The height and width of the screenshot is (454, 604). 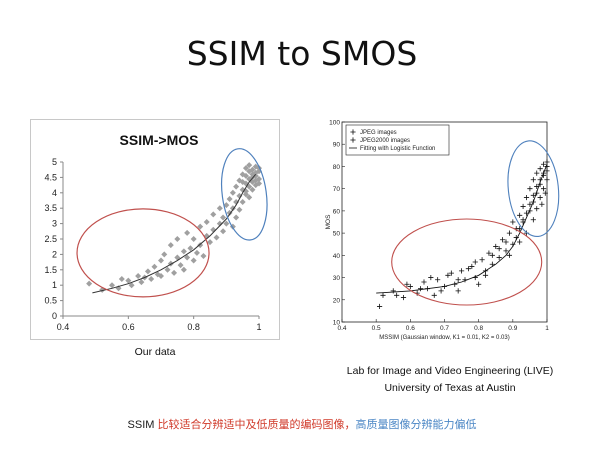 I want to click on y-tick-label: 90, so click(x=337, y=145).